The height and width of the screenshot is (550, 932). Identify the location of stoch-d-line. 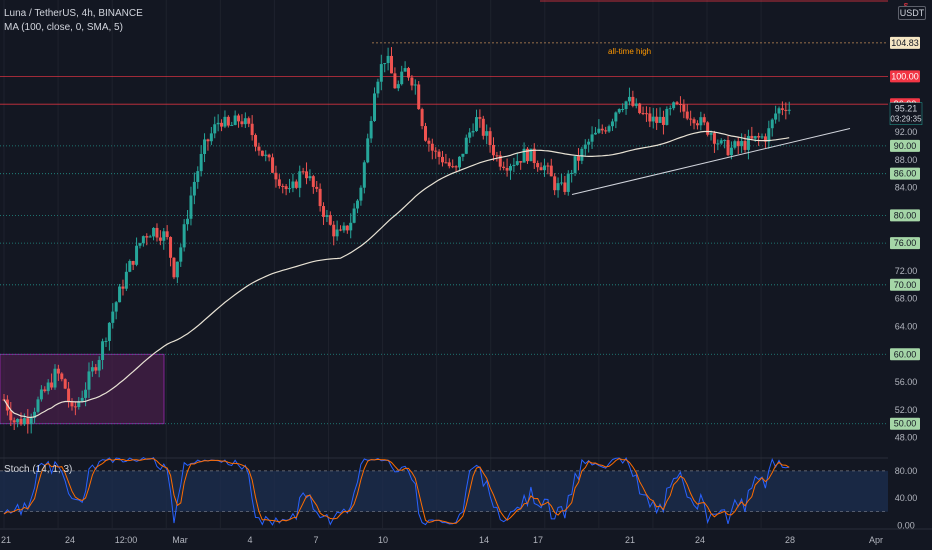
(396, 491).